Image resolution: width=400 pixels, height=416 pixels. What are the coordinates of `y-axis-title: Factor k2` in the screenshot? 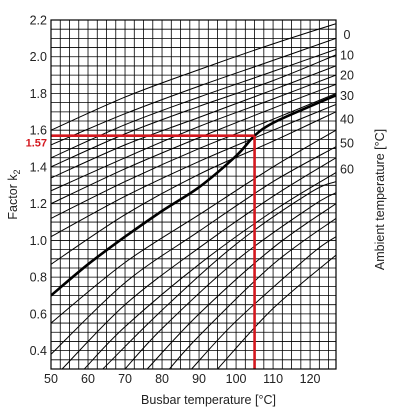 It's located at (14, 194).